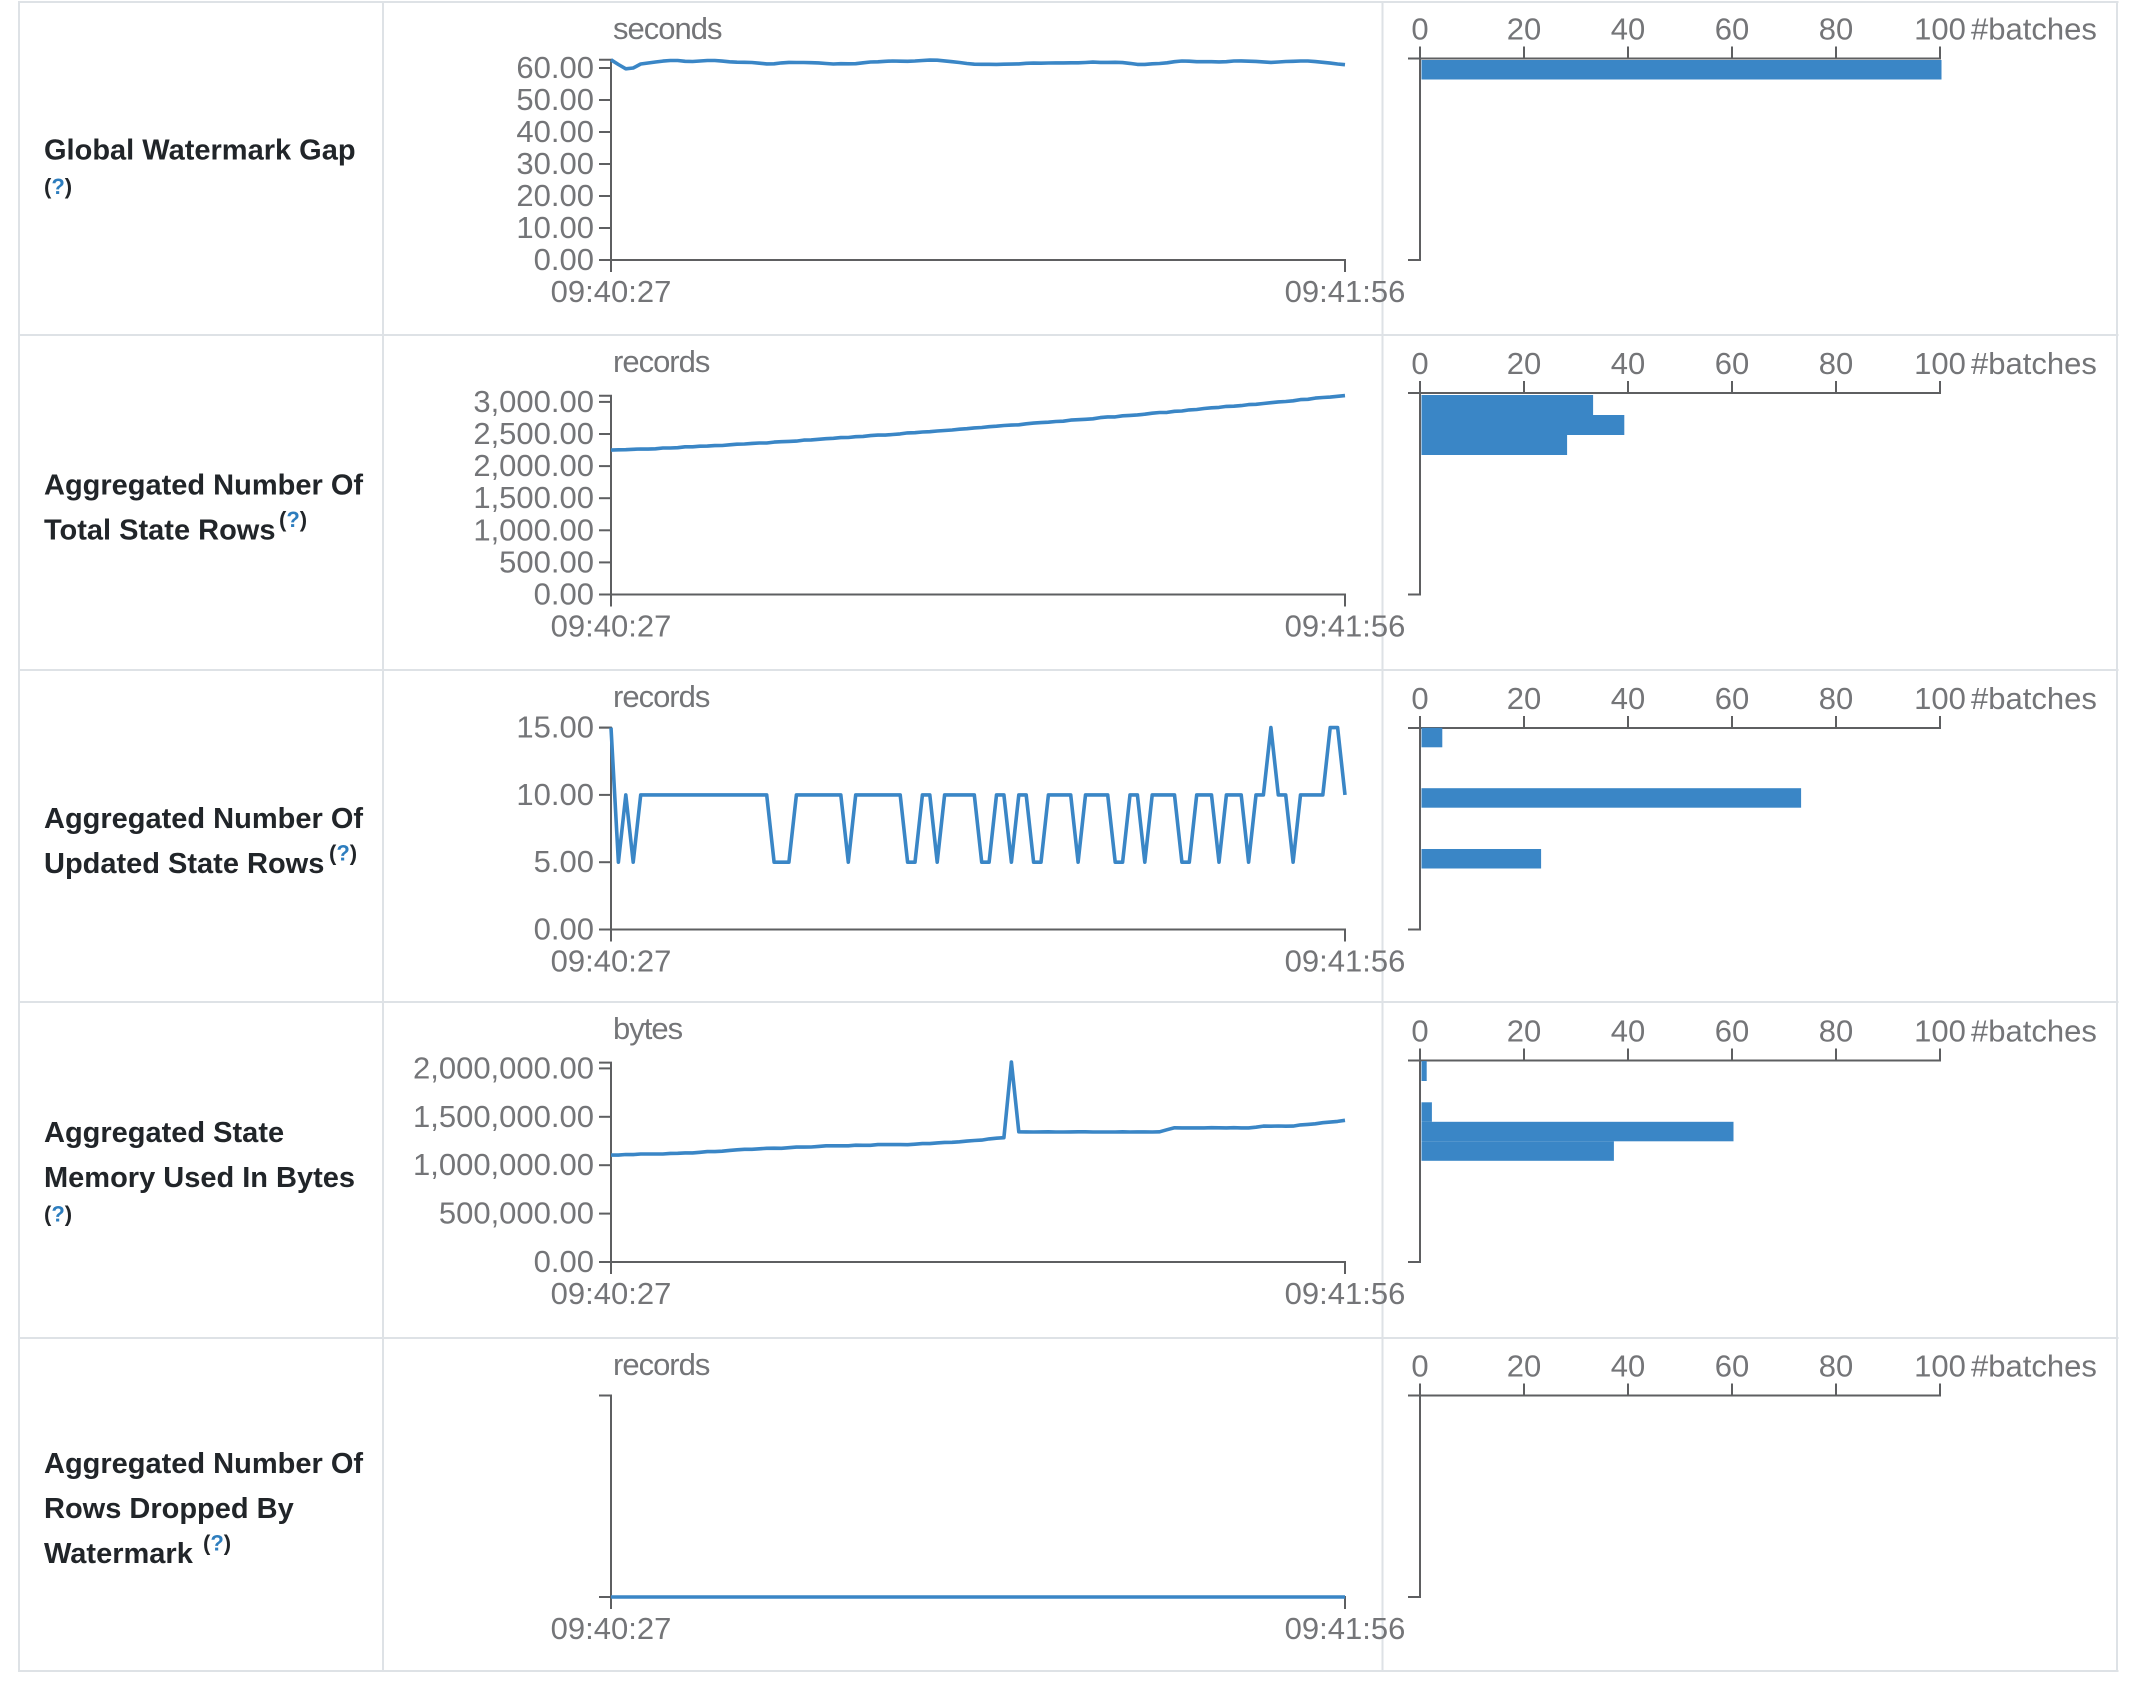 This screenshot has width=2132, height=1686. I want to click on svg-text: 500,000.00, so click(516, 1213).